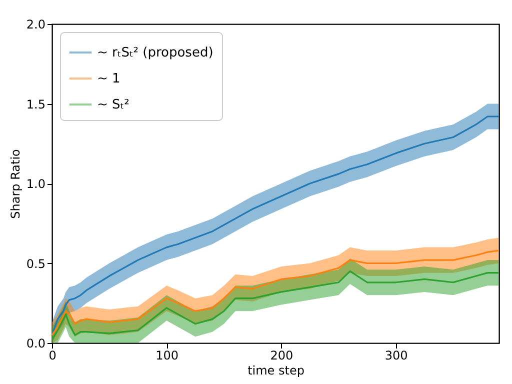 This screenshot has height=384, width=512. I want to click on legend-label: ∼ rₜSₜ² (proposed), so click(155, 53).